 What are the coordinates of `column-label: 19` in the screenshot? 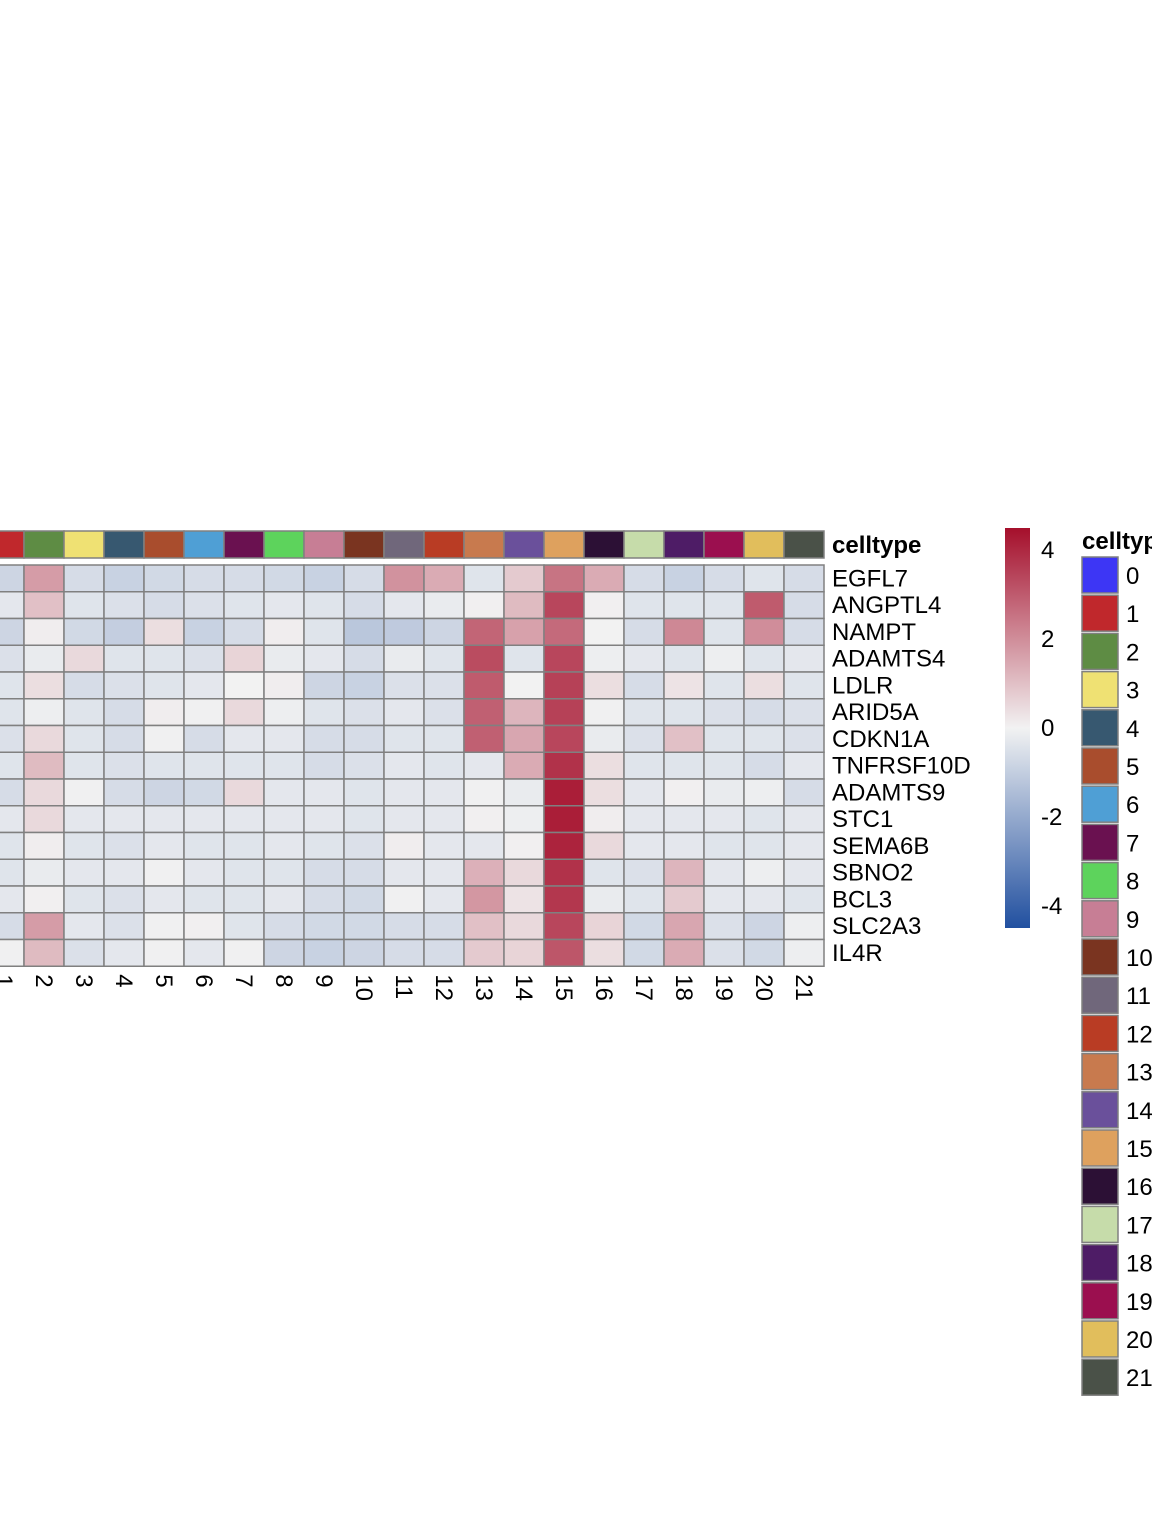 It's located at (723, 987).